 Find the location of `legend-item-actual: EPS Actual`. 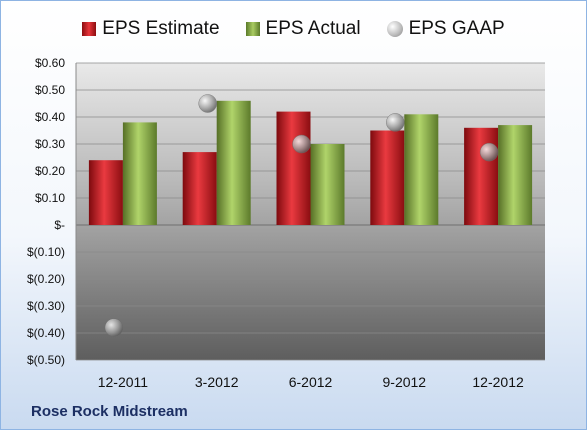

legend-item-actual: EPS Actual is located at coordinates (303, 29).